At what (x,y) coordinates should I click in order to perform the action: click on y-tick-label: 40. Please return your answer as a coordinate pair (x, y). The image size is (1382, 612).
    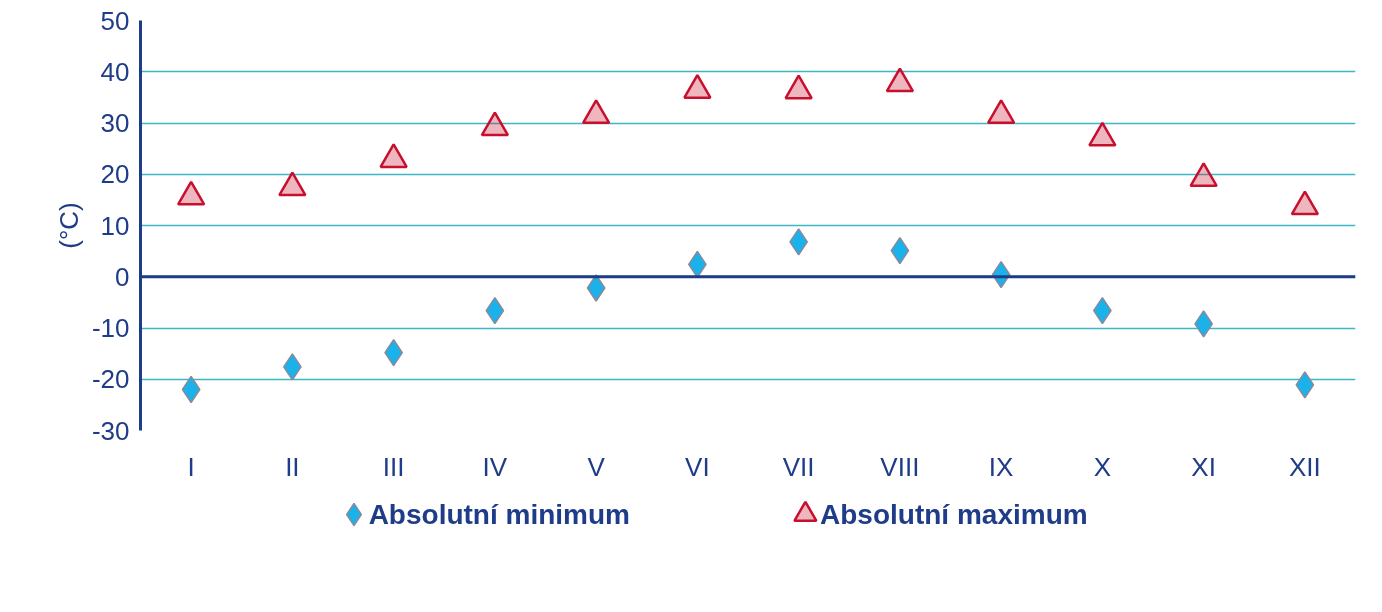
    Looking at the image, I should click on (115, 71).